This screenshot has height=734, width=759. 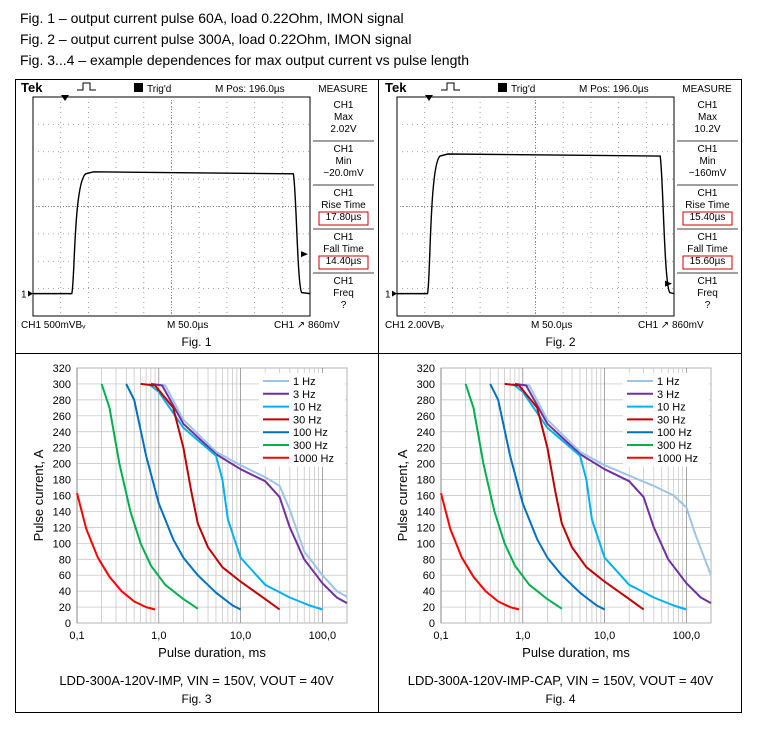 What do you see at coordinates (707, 249) in the screenshot?
I see `measure-value: Fall Time` at bounding box center [707, 249].